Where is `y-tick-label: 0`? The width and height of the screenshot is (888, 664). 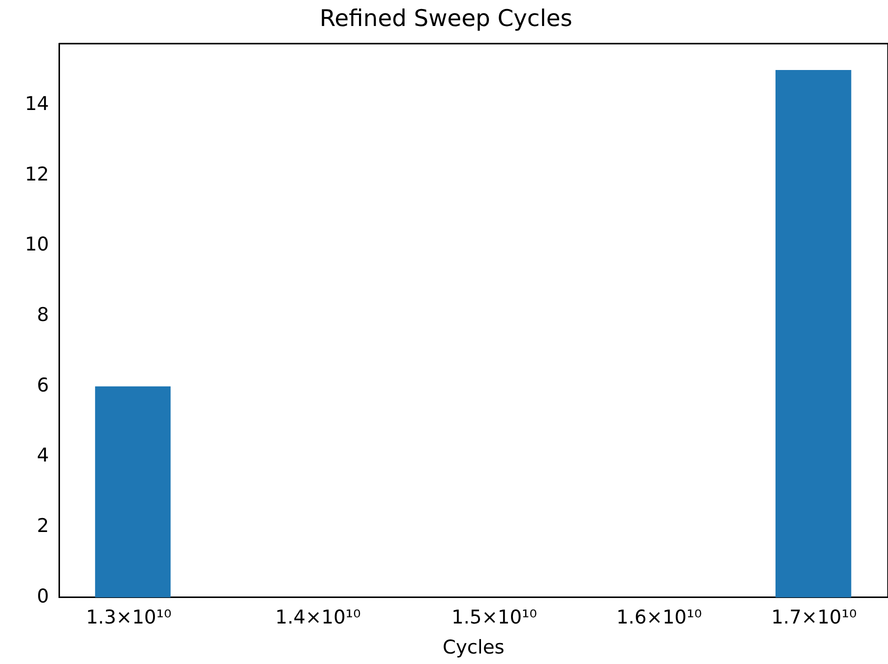 y-tick-label: 0 is located at coordinates (42, 596).